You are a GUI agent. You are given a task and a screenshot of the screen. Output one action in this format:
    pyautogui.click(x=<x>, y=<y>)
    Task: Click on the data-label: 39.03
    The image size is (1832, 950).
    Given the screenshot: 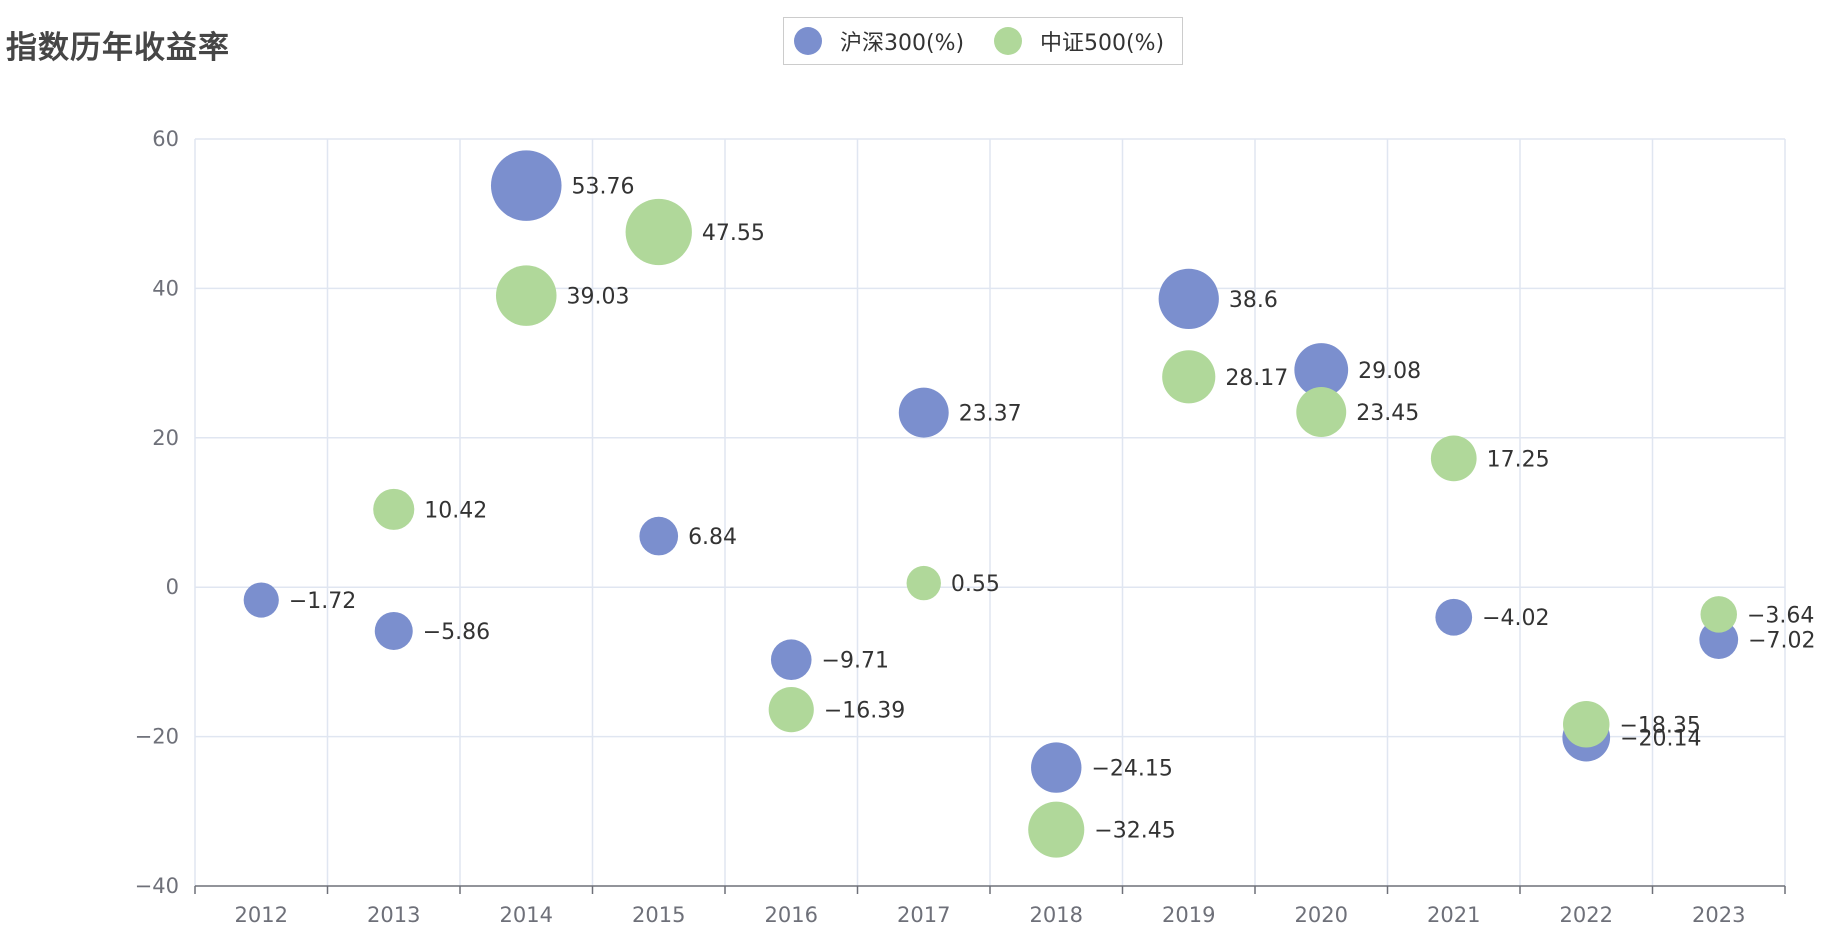 What is the action you would take?
    pyautogui.click(x=598, y=297)
    